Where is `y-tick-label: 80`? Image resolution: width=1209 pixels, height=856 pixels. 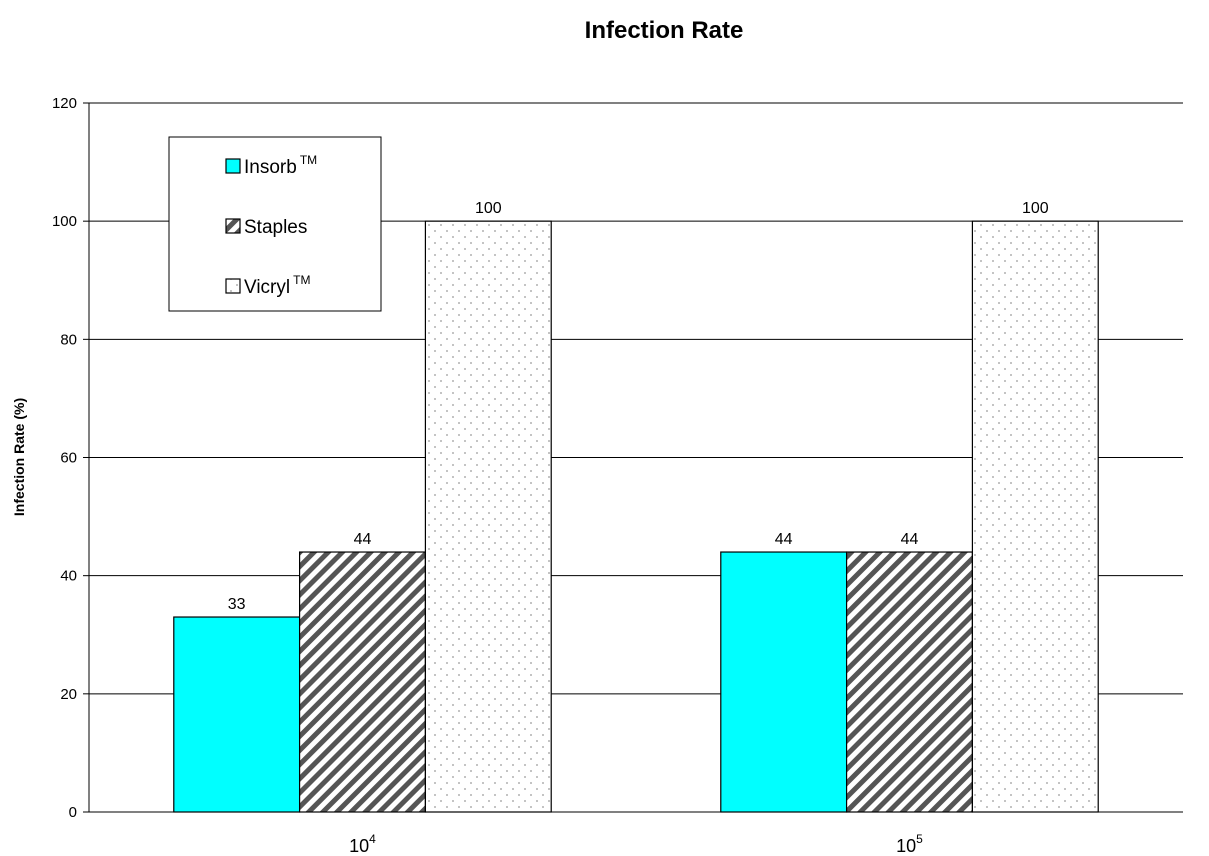 y-tick-label: 80 is located at coordinates (68, 339).